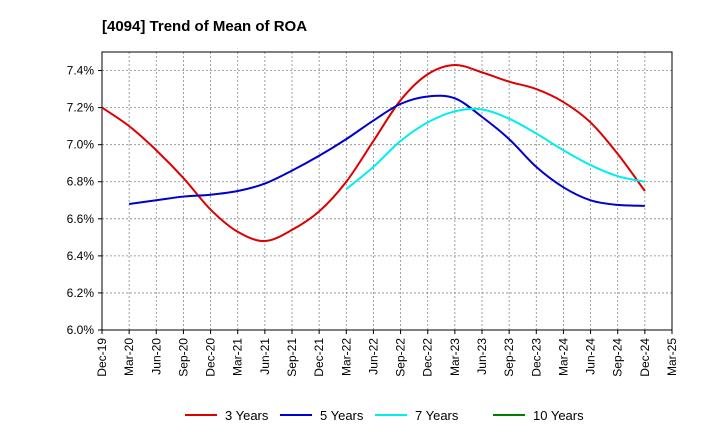 The height and width of the screenshot is (440, 720). I want to click on y-tick-label: 6.6%, so click(81, 219).